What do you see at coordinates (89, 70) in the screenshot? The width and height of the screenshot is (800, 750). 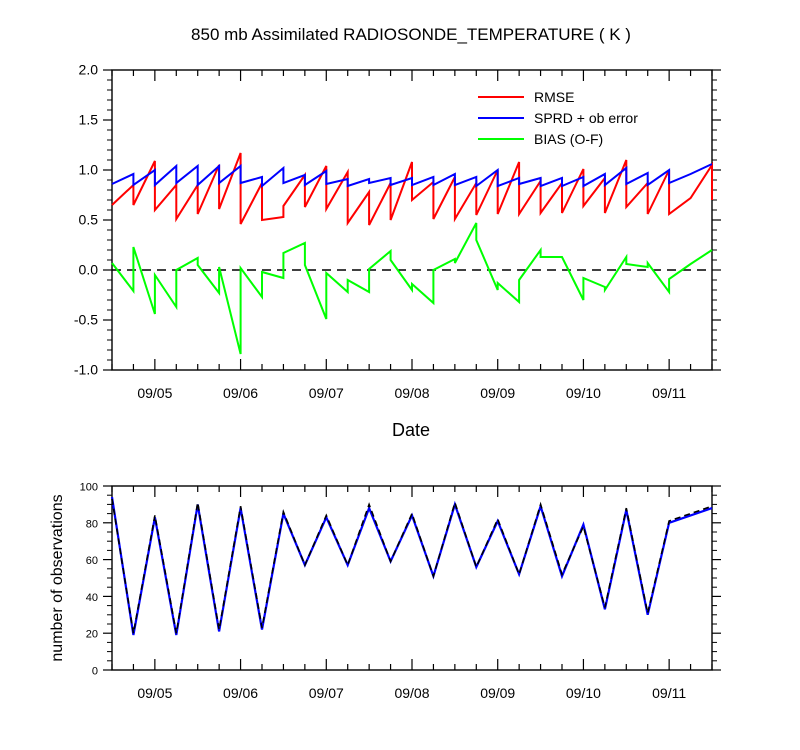 I see `top-y-tick-label: 2.0` at bounding box center [89, 70].